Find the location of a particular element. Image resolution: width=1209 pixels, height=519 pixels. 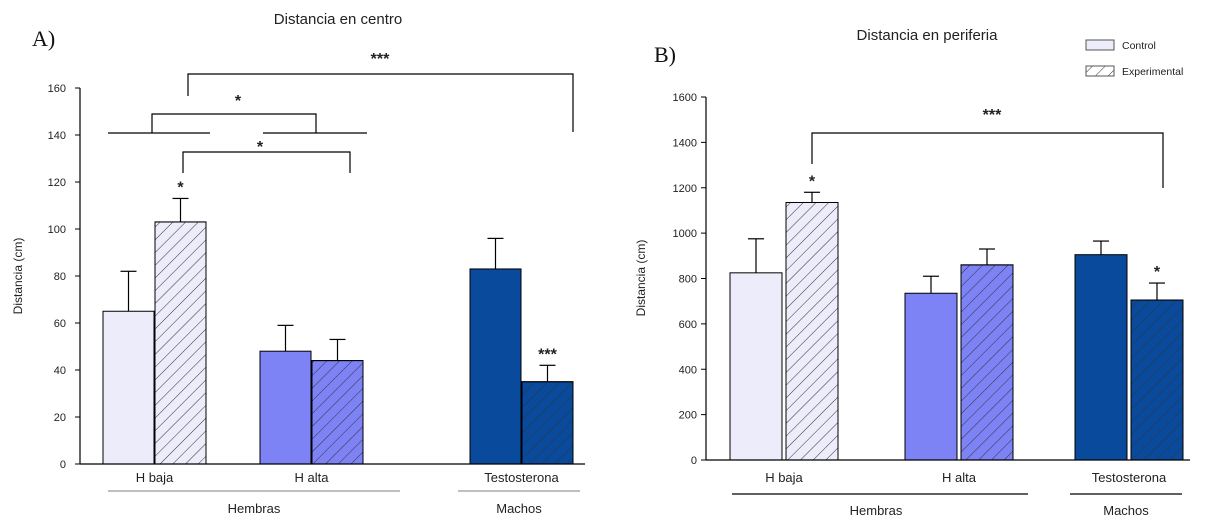

legend-swatch-control is located at coordinates (1100, 45).